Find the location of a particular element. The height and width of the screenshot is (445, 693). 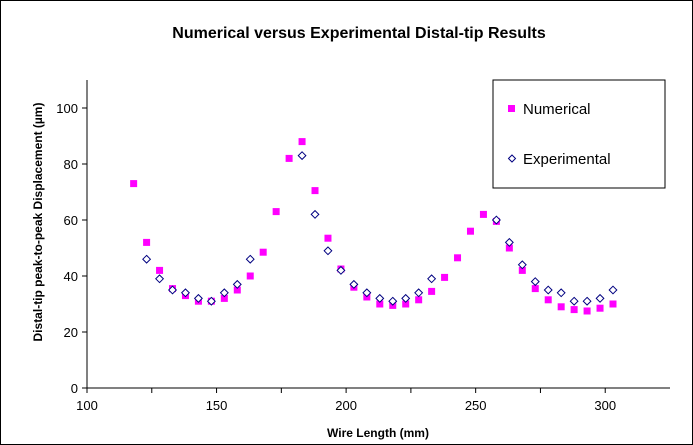

legend: Numerical Experimental is located at coordinates (579, 134).